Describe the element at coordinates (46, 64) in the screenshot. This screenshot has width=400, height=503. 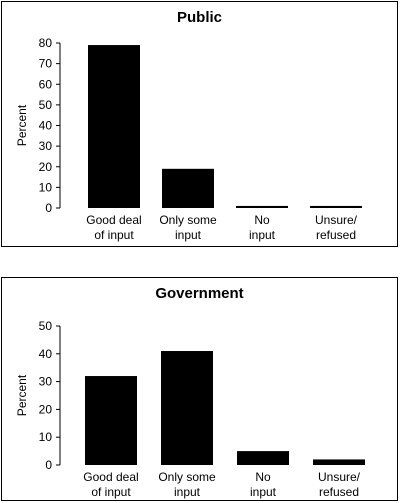
I see `y-tick-label: 70` at that location.